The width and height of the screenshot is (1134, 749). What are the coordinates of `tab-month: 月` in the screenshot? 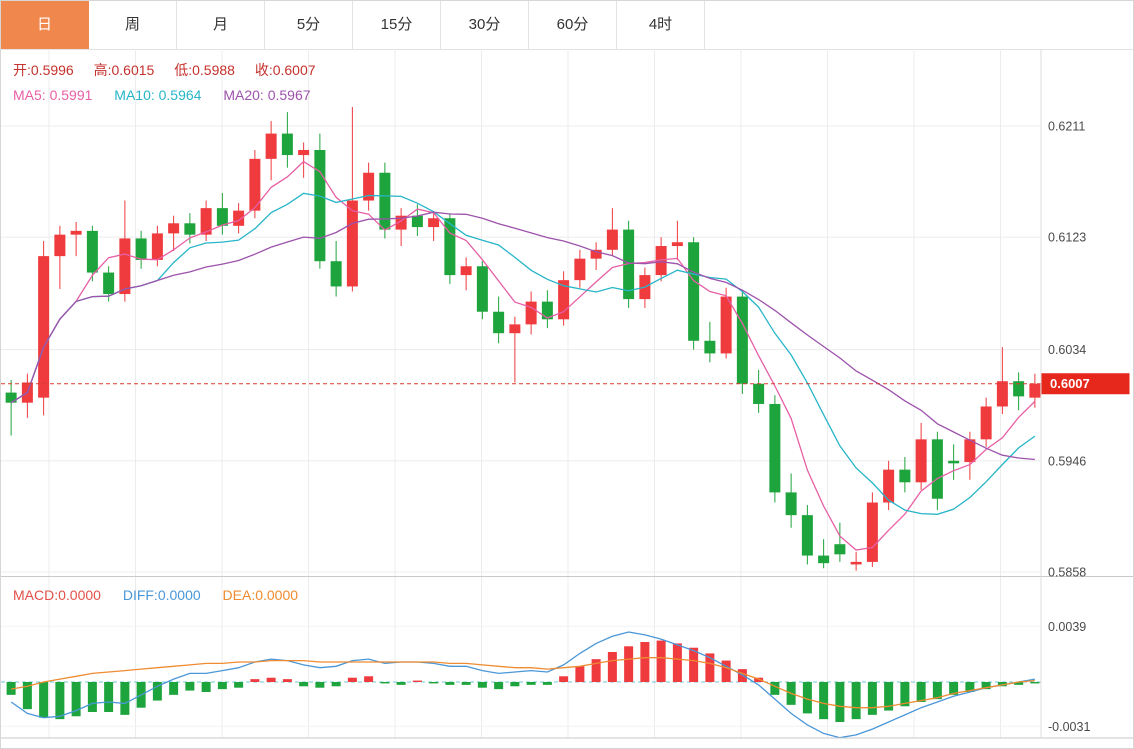 It's located at (221, 25).